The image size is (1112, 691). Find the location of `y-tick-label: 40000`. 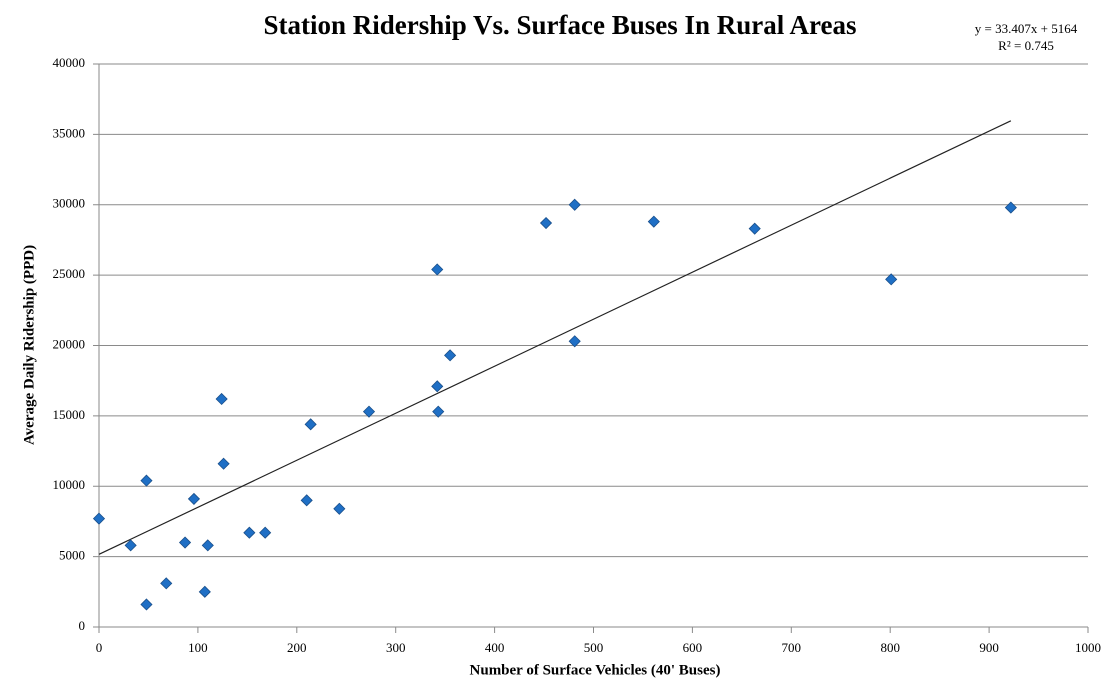

y-tick-label: 40000 is located at coordinates (69, 62).